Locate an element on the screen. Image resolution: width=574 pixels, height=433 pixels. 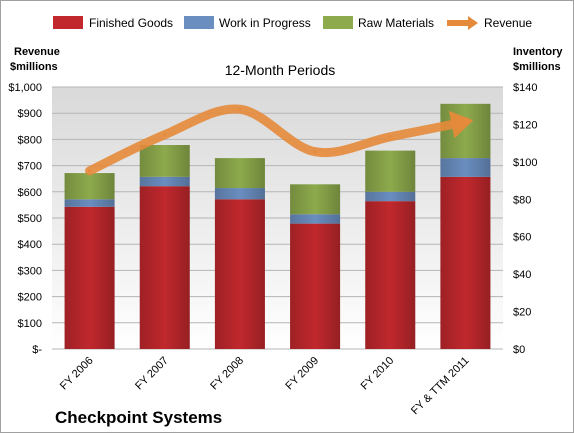
chart-title: 12-Month Periods is located at coordinates (280, 70).